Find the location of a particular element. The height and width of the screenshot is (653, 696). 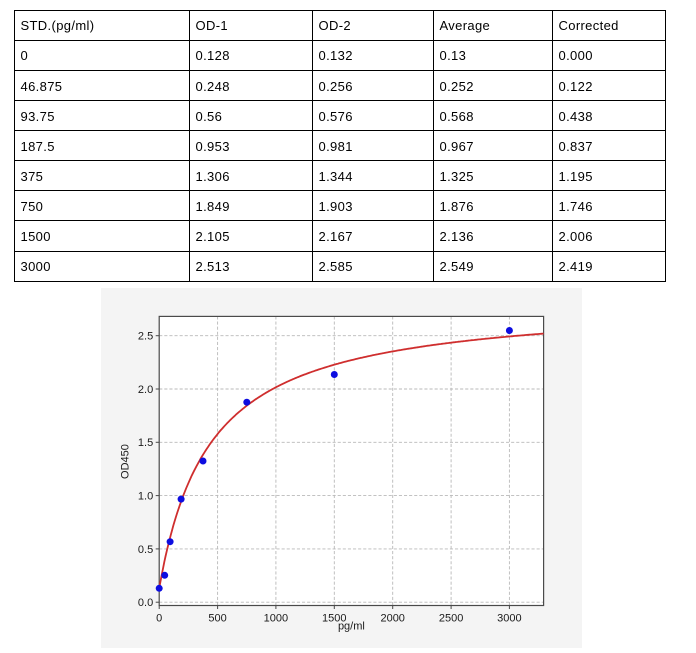

svg-text: 2000 is located at coordinates (392, 619).